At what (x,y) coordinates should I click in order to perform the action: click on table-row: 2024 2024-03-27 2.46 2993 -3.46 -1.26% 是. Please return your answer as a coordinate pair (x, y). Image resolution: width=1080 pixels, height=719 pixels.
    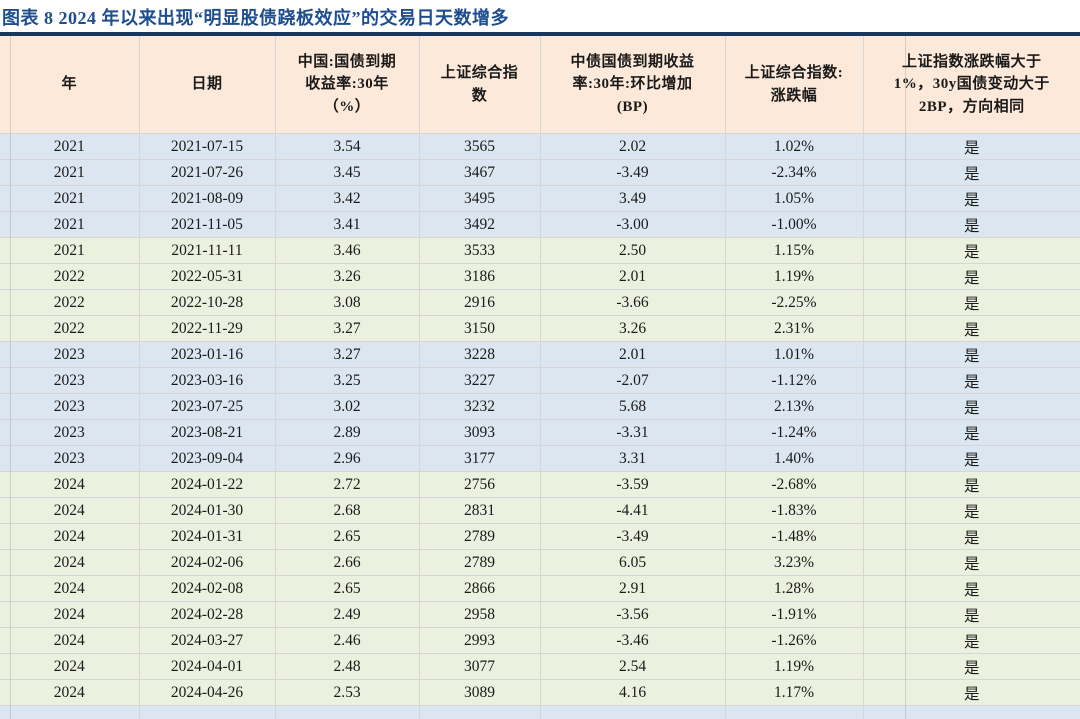
    Looking at the image, I should click on (540, 640).